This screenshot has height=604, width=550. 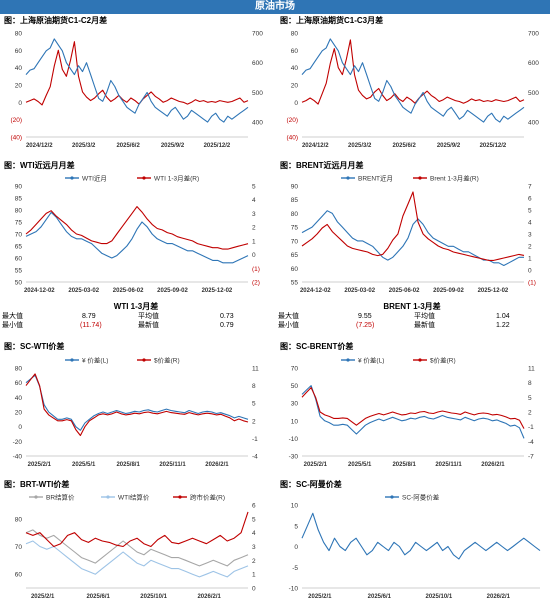 I want to click on y-left-tick-label: -20, so click(x=18, y=442).